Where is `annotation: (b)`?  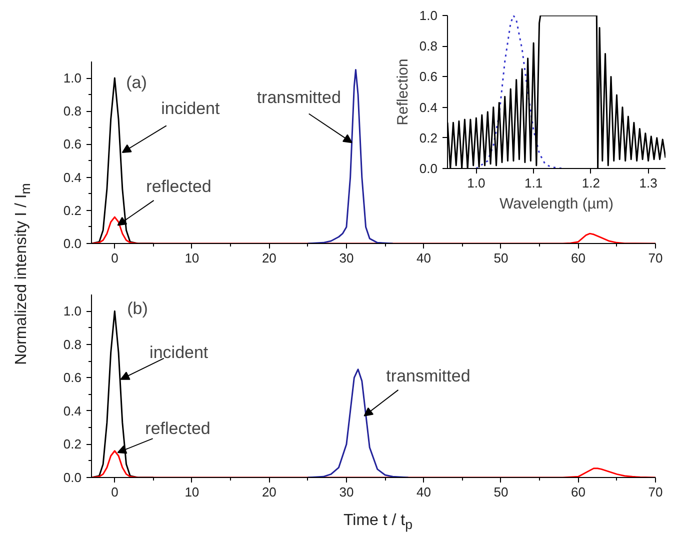 annotation: (b) is located at coordinates (137, 308).